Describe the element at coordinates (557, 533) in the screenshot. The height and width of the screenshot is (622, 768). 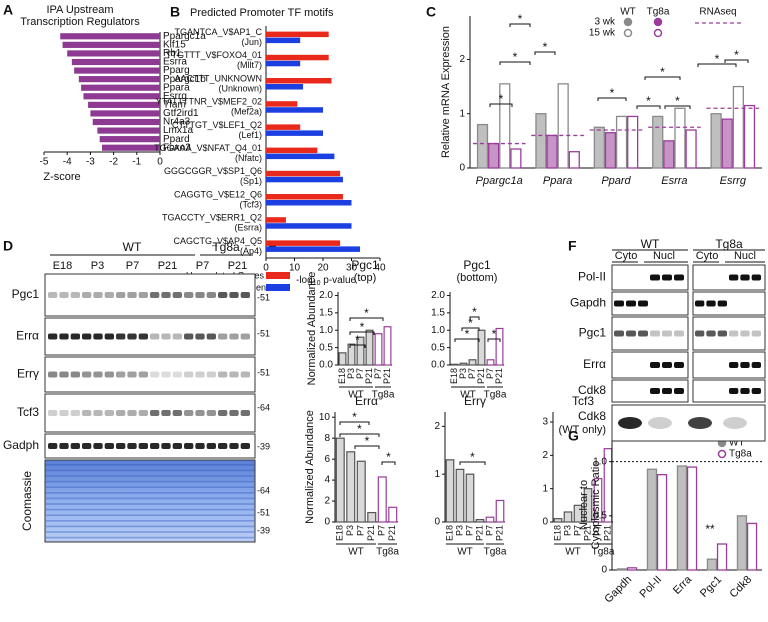
I see `x-tick-label: E18` at that location.